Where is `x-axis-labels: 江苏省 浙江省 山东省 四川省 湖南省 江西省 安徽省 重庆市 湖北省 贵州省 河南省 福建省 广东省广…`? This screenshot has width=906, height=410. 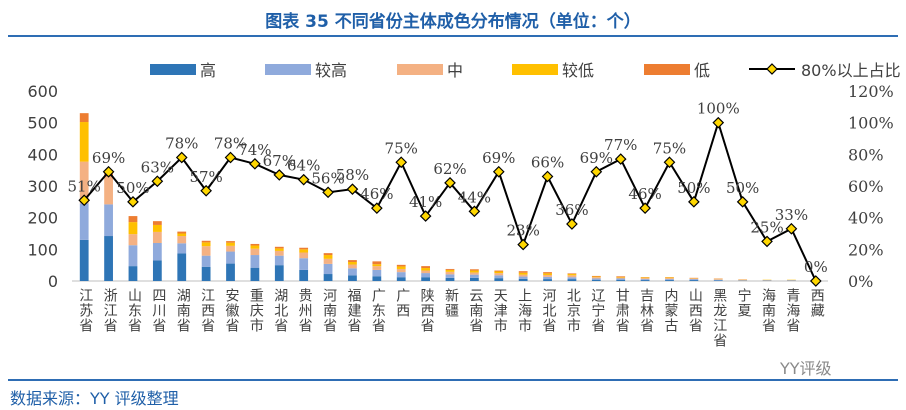
x-axis-labels: 江苏省 浙江省 山东省 四川省 湖南省 江西省 安徽省 重庆市 湖北省 贵州省 河南省 福建省 广东省广… is located at coordinates (451, 317).